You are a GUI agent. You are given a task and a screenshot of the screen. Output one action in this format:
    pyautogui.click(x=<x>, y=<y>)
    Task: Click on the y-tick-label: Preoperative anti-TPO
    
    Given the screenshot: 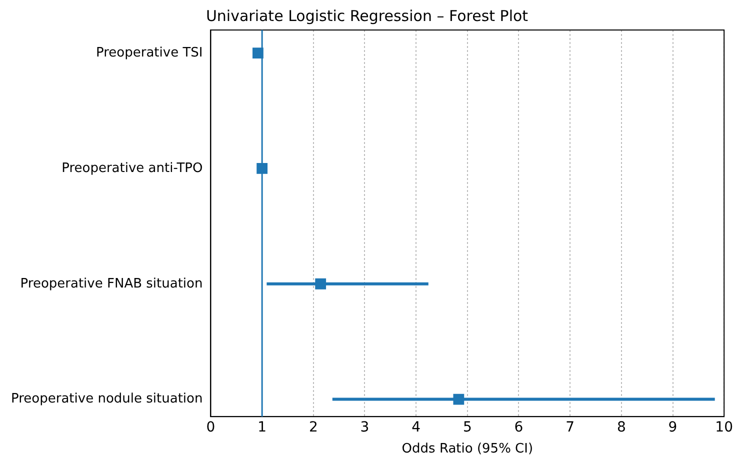 What is the action you would take?
    pyautogui.click(x=132, y=168)
    